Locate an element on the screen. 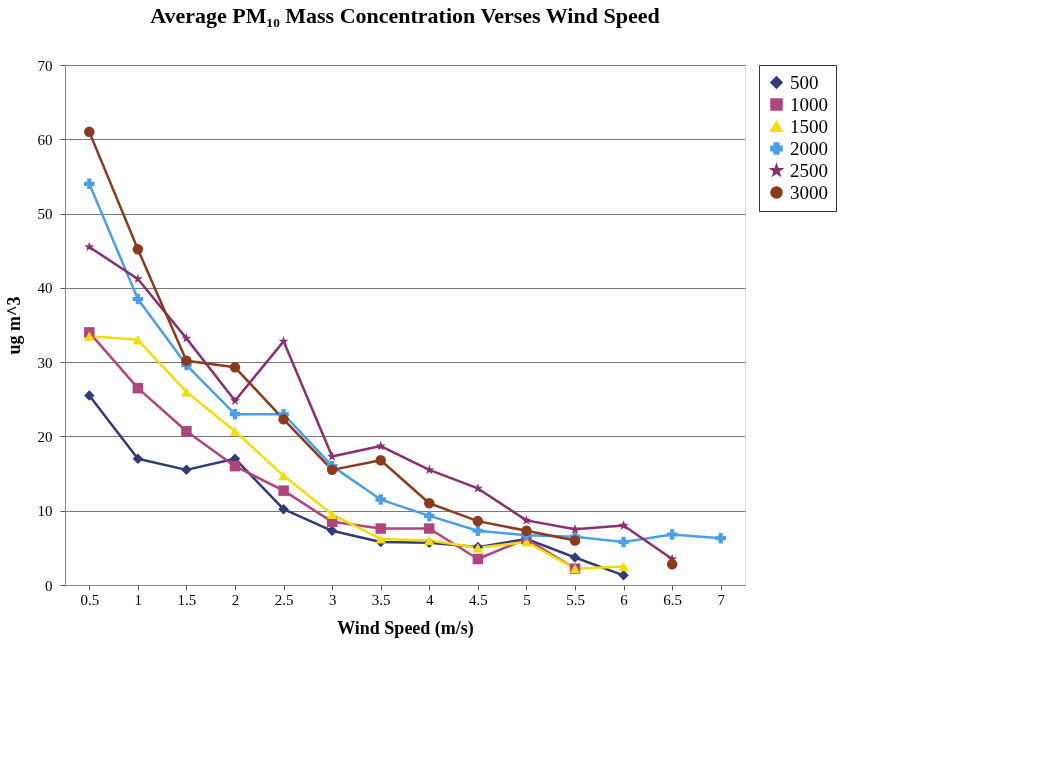  chart-title: Average PM₁₀ Mass Concentration Verses Wind Speed is located at coordinates (405, 15).